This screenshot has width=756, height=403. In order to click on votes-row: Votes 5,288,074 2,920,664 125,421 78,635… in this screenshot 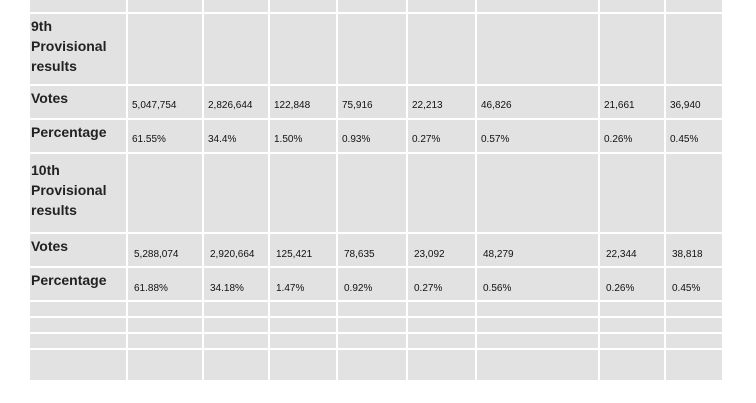, I will do `click(376, 250)`.